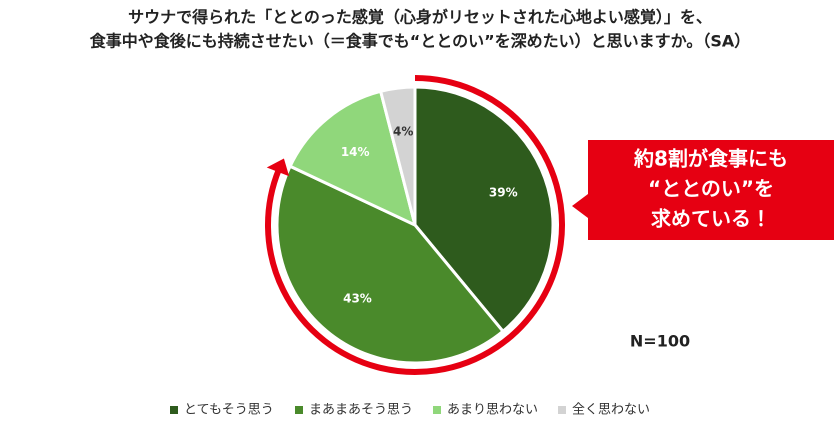  Describe the element at coordinates (420, 17) in the screenshot. I see `chart-title: サウナで得られた「ととのった感覚（心身がリセットされた心地よい感覚）」を、` at that location.